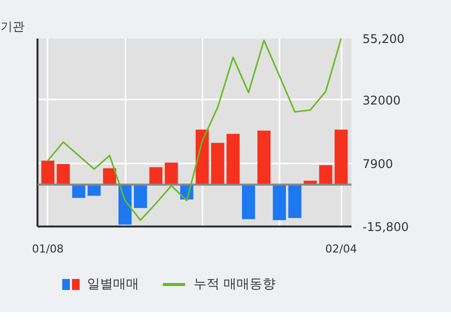 Image resolution: width=451 pixels, height=323 pixels. What do you see at coordinates (48, 249) in the screenshot?
I see `x-tick-label: 01/08` at bounding box center [48, 249].